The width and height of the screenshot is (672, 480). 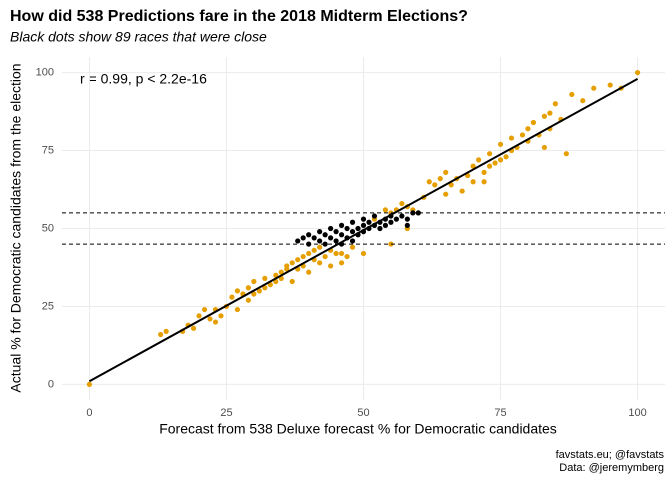 What do you see at coordinates (48, 228) in the screenshot?
I see `y-tick-label: 50` at bounding box center [48, 228].